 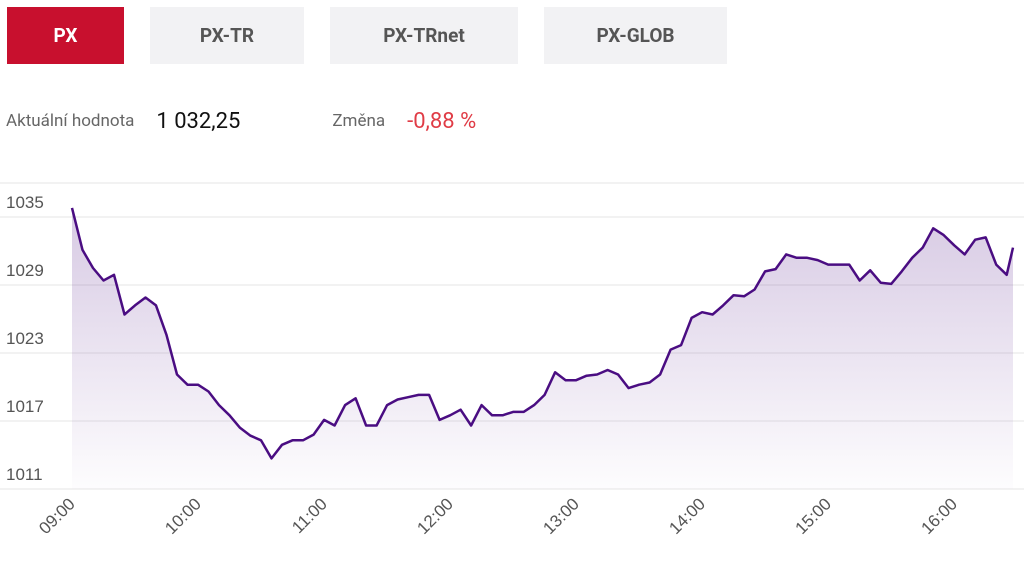 I want to click on tab-bar: PX PX-TR PX-TRnet PX-GLOB, so click(x=380, y=35).